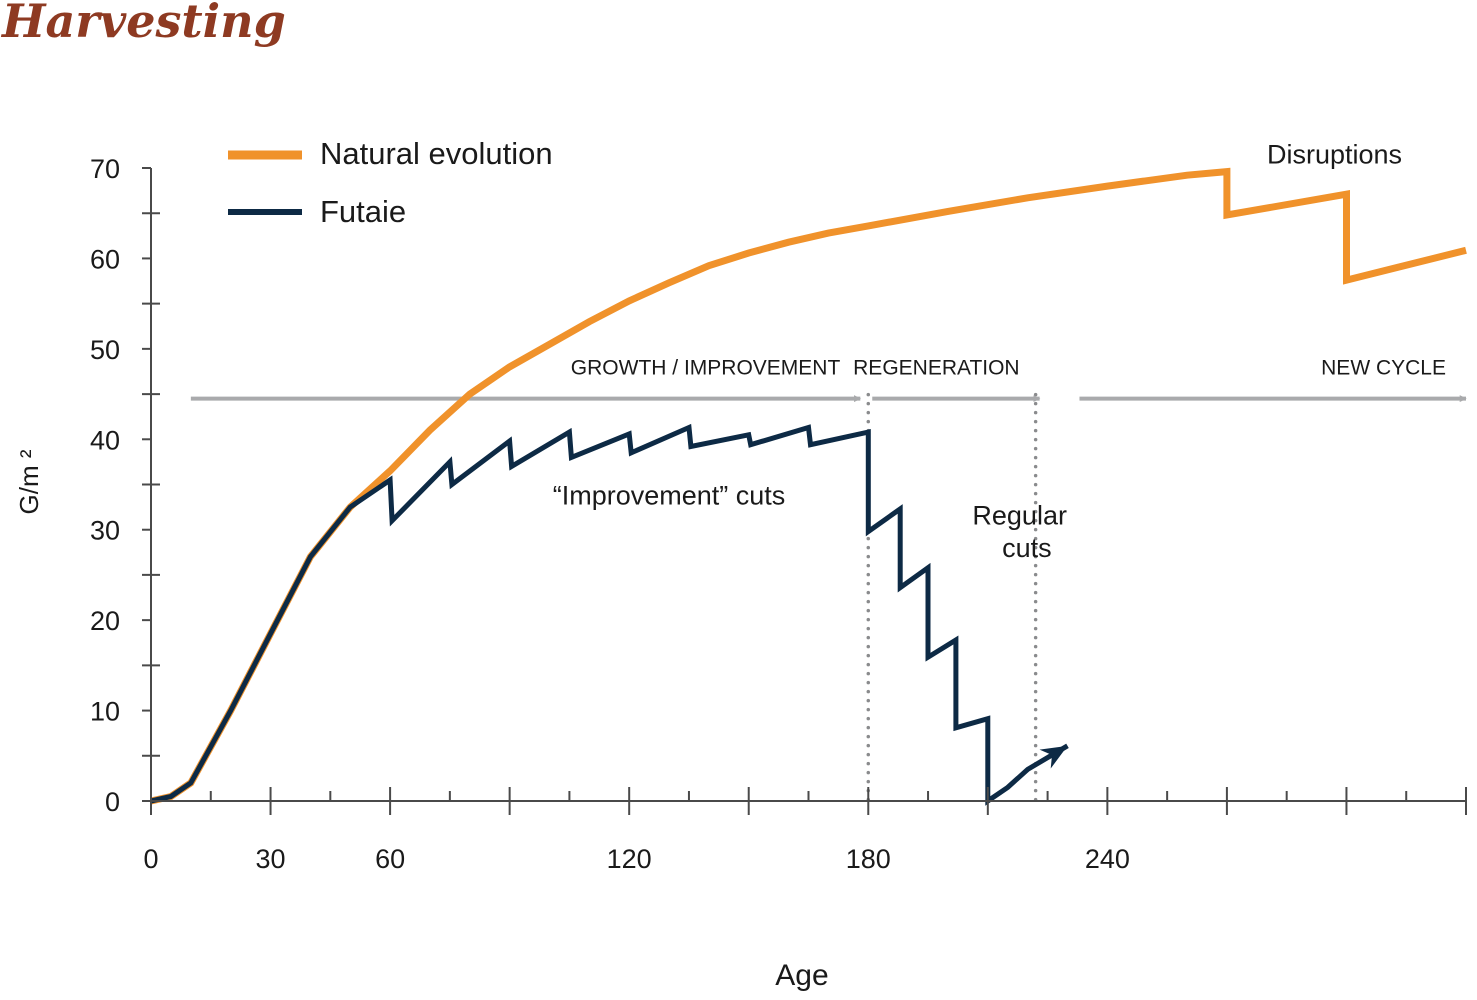 The height and width of the screenshot is (1000, 1477). Describe the element at coordinates (390, 859) in the screenshot. I see `x-tick-label: 60` at that location.